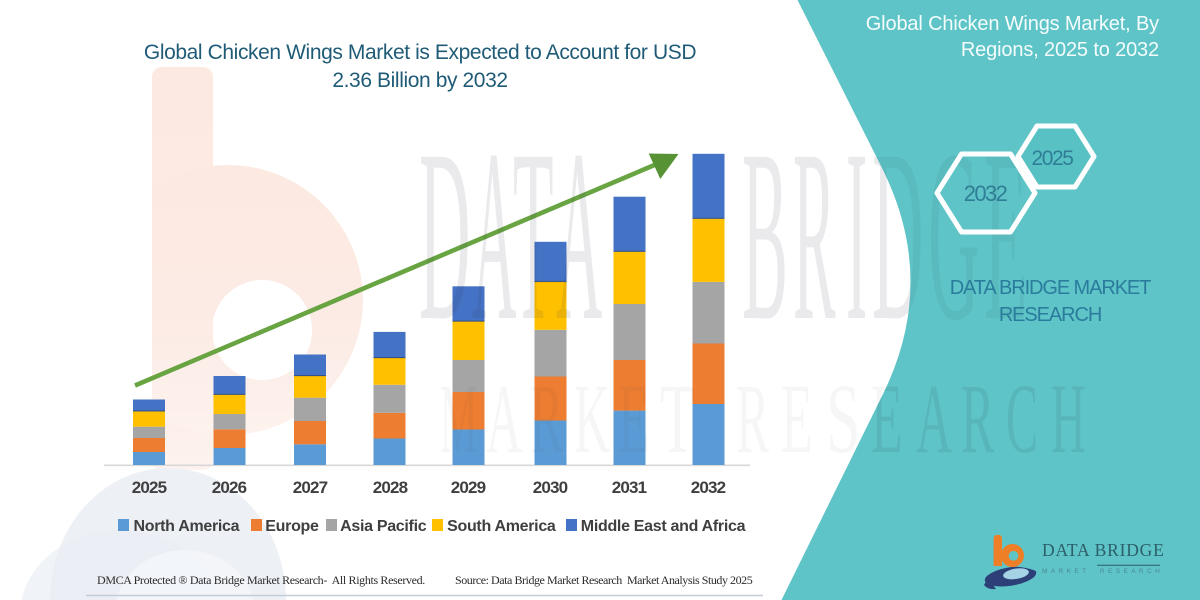 This screenshot has width=1200, height=600. Describe the element at coordinates (1022, 418) in the screenshot. I see `svg-text: C` at that location.